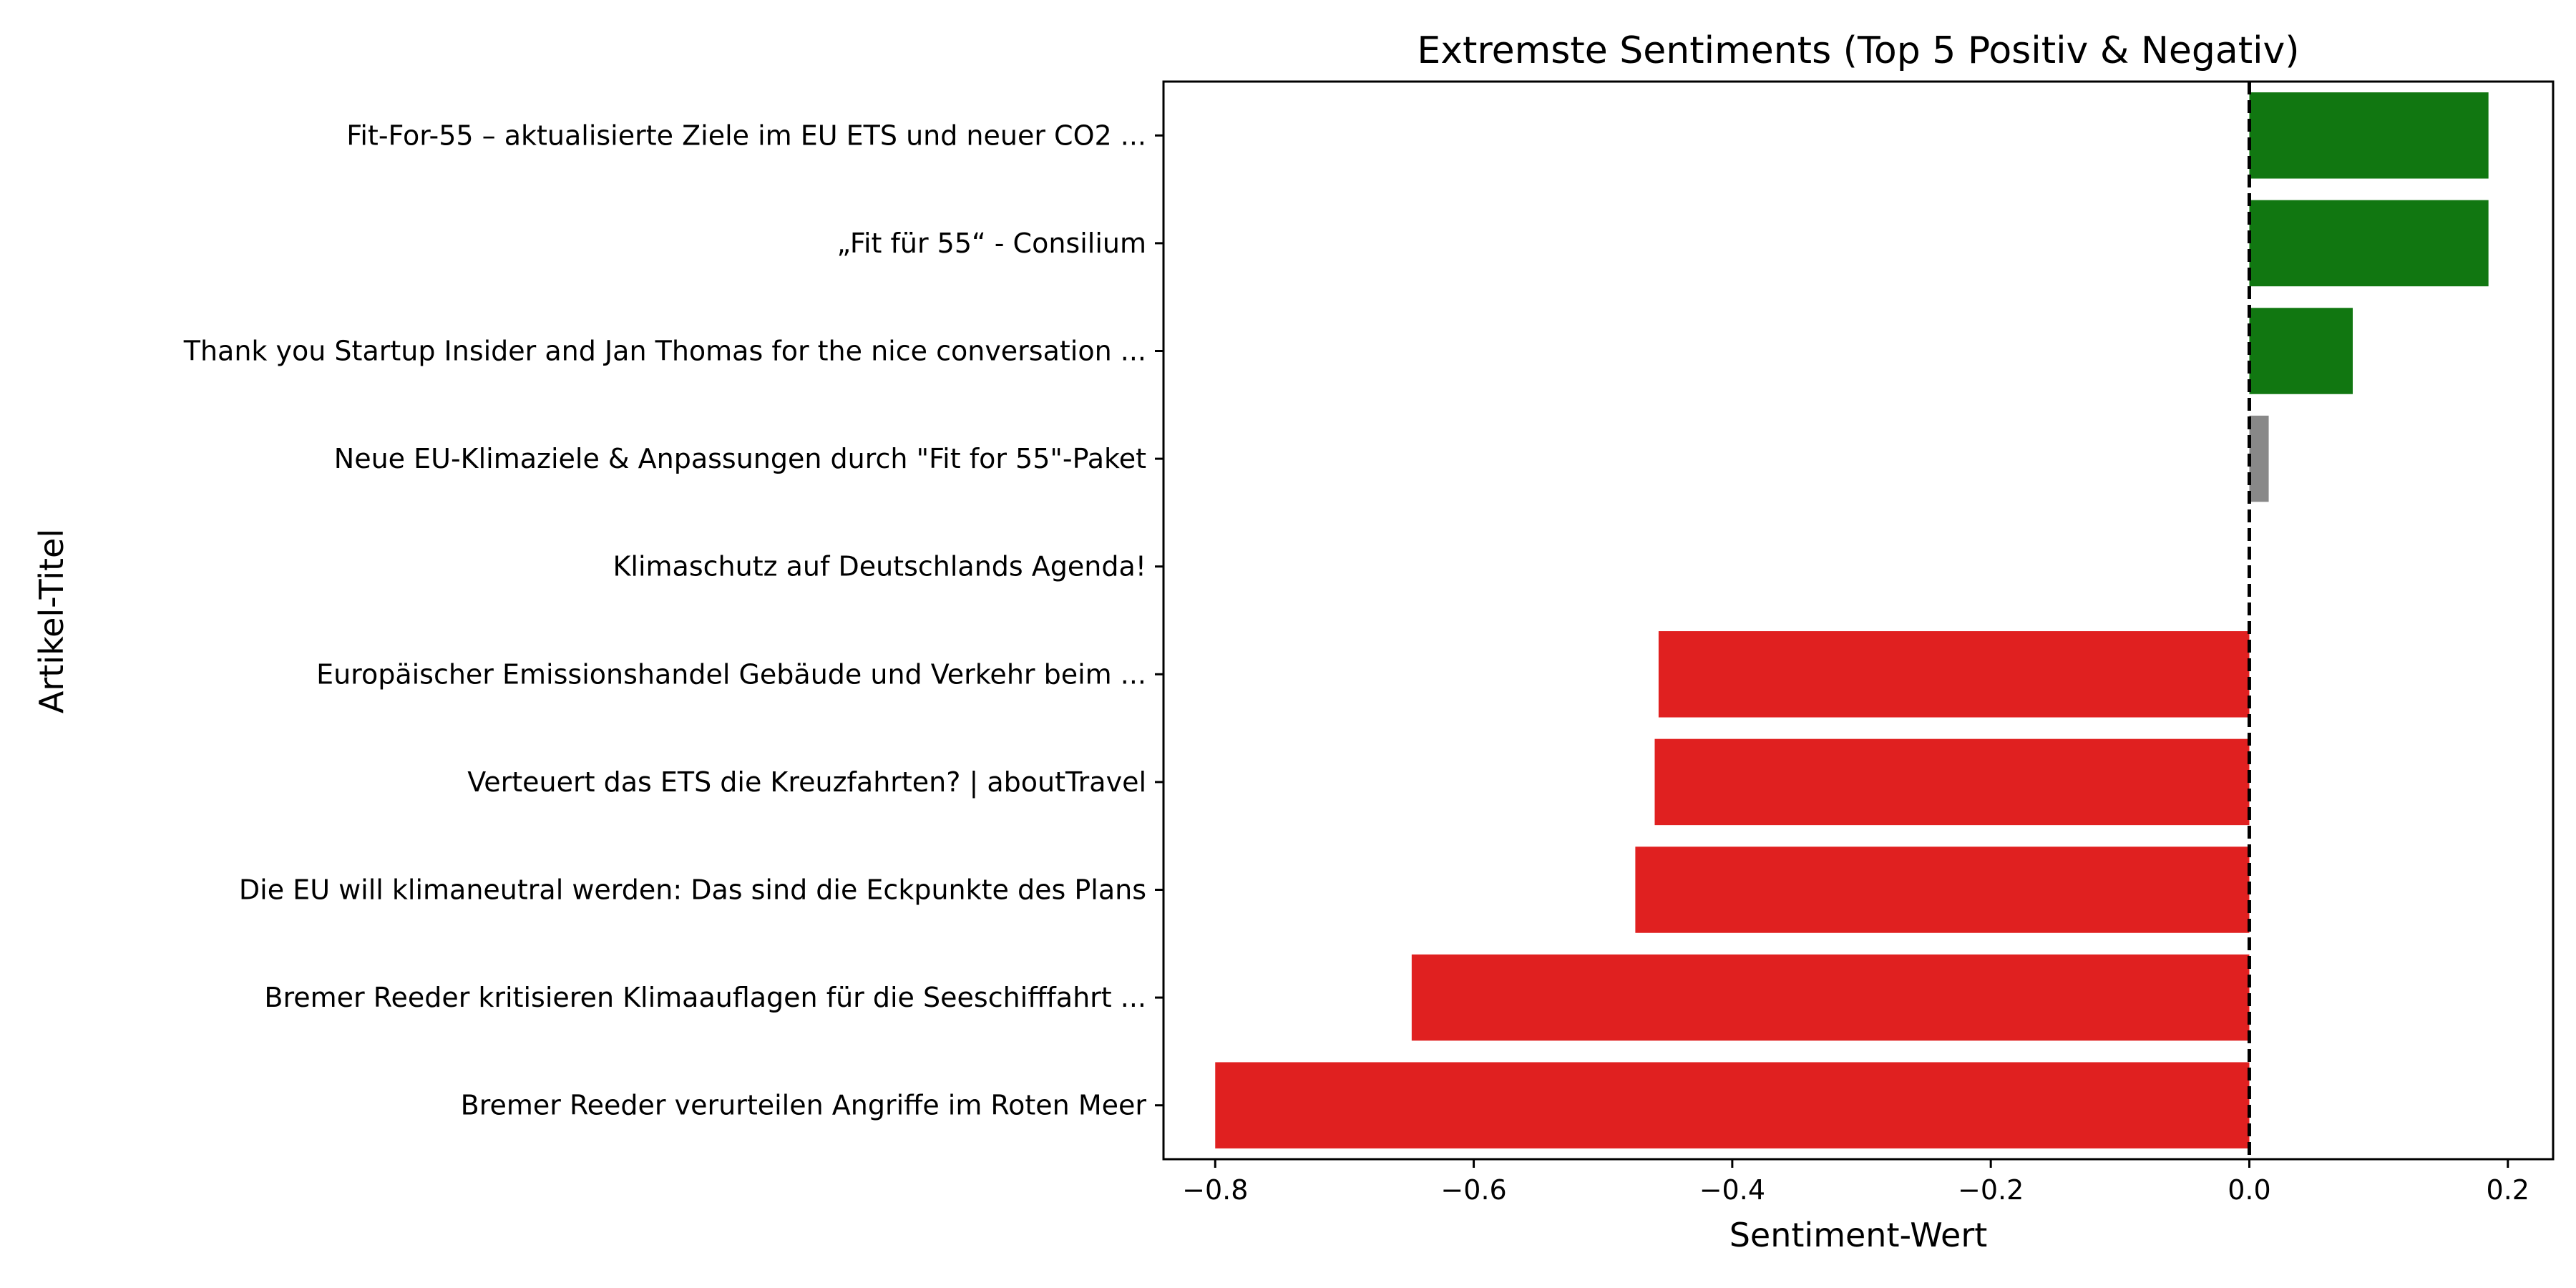 Image resolution: width=2576 pixels, height=1288 pixels. Describe the element at coordinates (1858, 1235) in the screenshot. I see `x-axis-label: Sentiment-Wert` at that location.